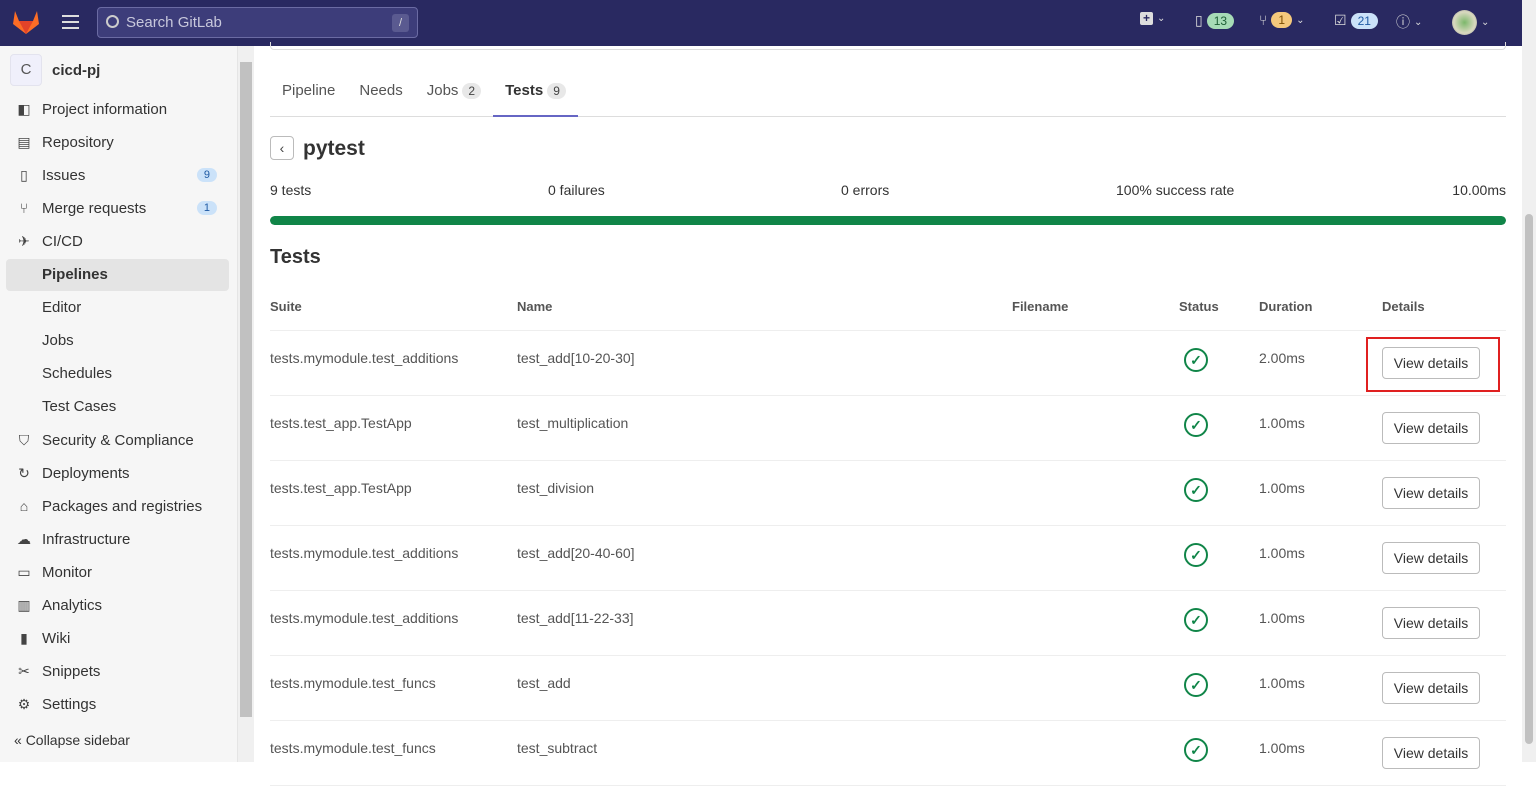  Describe the element at coordinates (535, 306) in the screenshot. I see `col-name: Name` at that location.